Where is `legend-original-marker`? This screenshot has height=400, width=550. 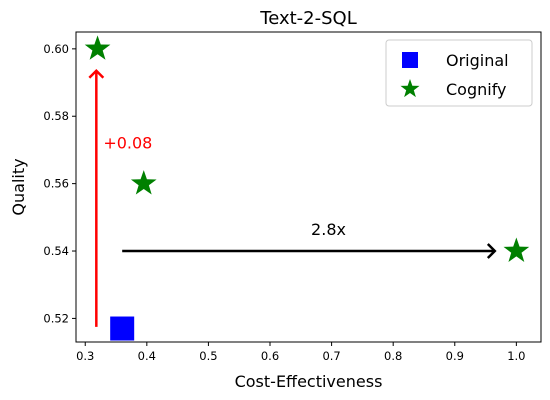
legend-original-marker is located at coordinates (410, 60).